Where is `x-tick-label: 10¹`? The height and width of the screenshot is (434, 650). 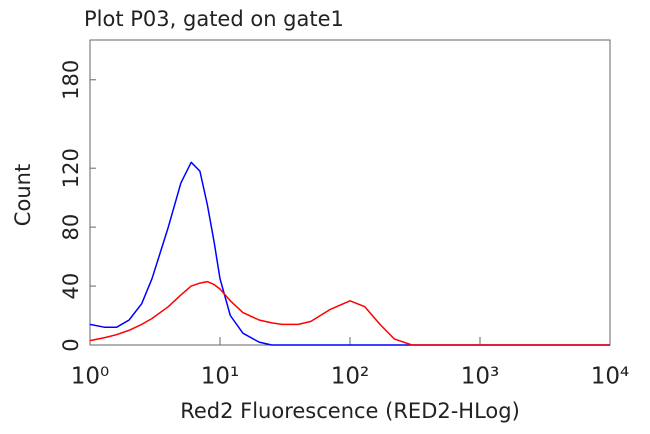
x-tick-label: 10¹ is located at coordinates (220, 377).